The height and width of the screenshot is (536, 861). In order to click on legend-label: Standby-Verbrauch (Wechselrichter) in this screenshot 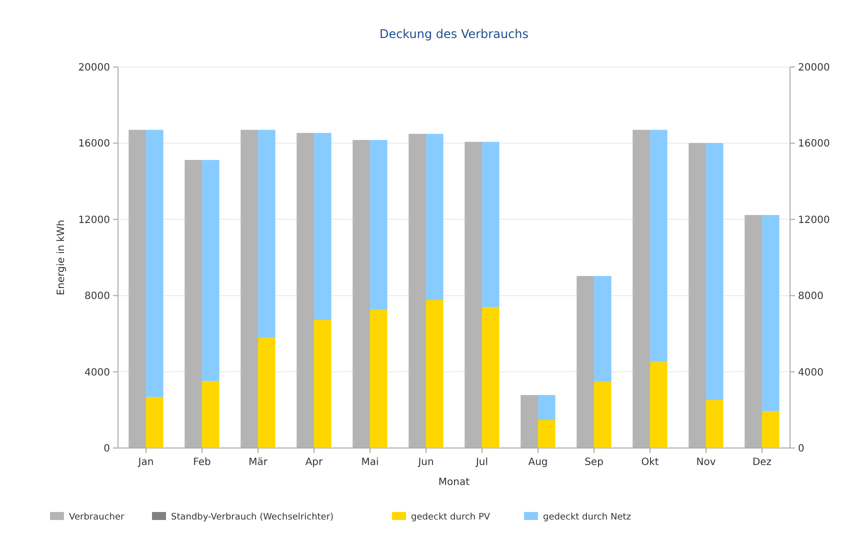, I will do `click(252, 517)`.